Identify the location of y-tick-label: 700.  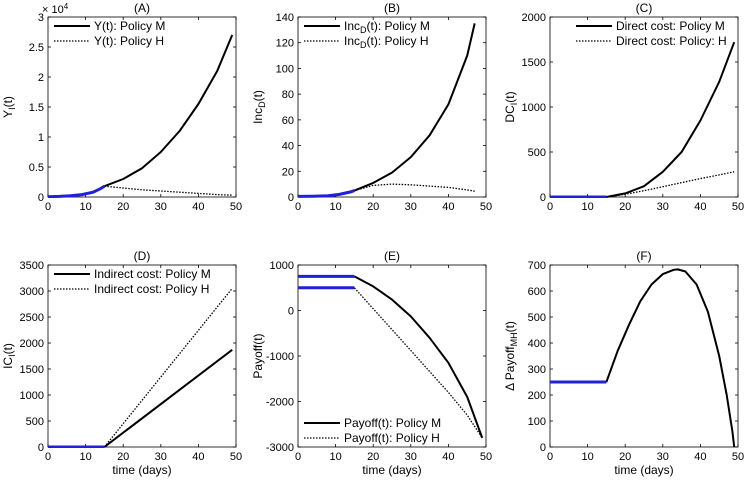
(537, 266).